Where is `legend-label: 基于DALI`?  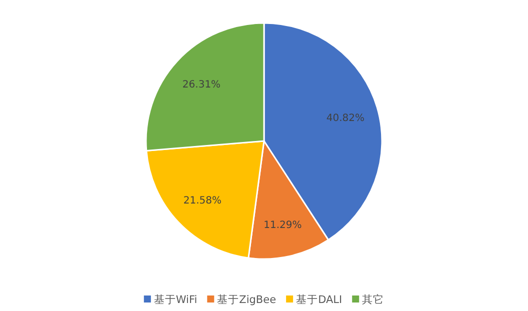 legend-label: 基于DALI is located at coordinates (319, 299).